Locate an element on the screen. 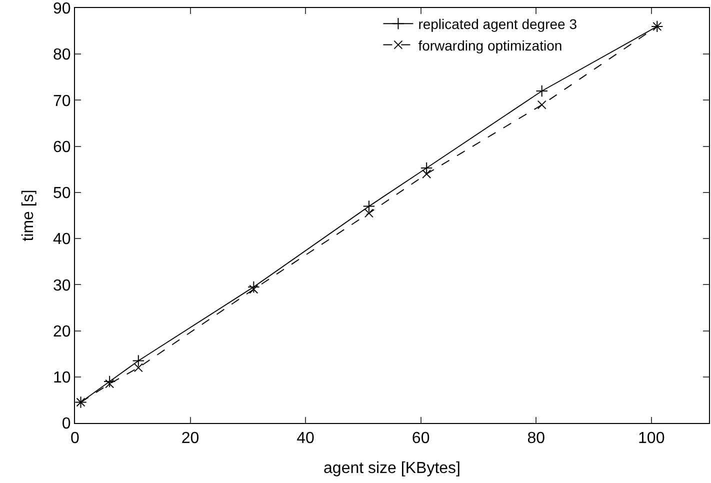 This screenshot has height=483, width=711. y-tick-label: 30 is located at coordinates (62, 285).